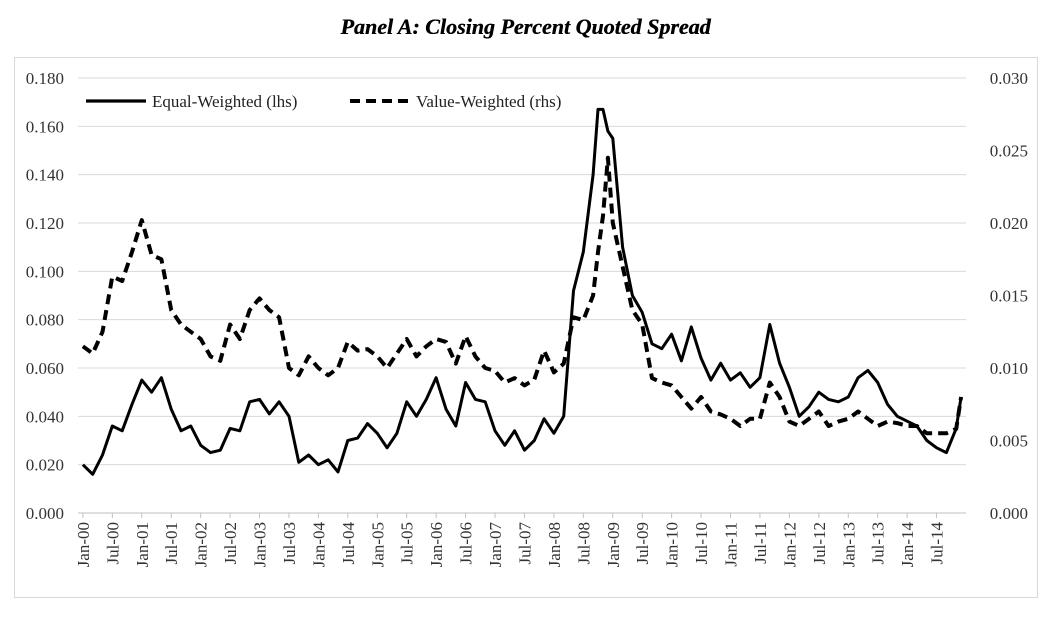 This screenshot has height=617, width=1051. What do you see at coordinates (289, 543) in the screenshot?
I see `x-tick-label: Jul-03` at bounding box center [289, 543].